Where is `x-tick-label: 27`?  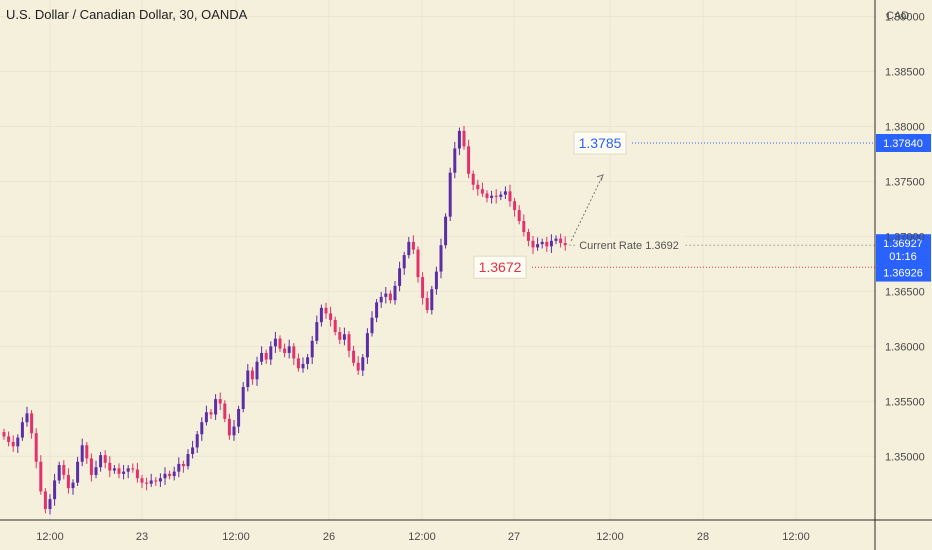 x-tick-label: 27 is located at coordinates (514, 537).